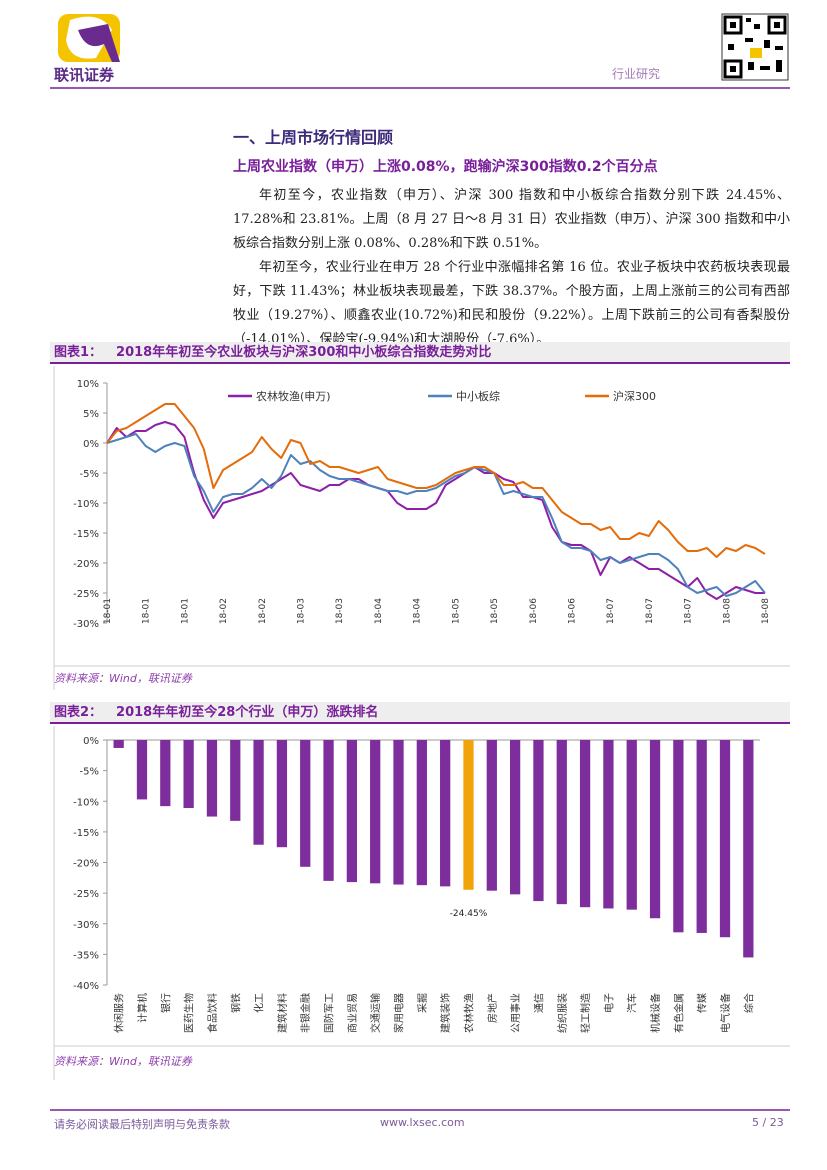  What do you see at coordinates (725, 1013) in the screenshot?
I see `x-tick-label: 电气设备` at bounding box center [725, 1013].